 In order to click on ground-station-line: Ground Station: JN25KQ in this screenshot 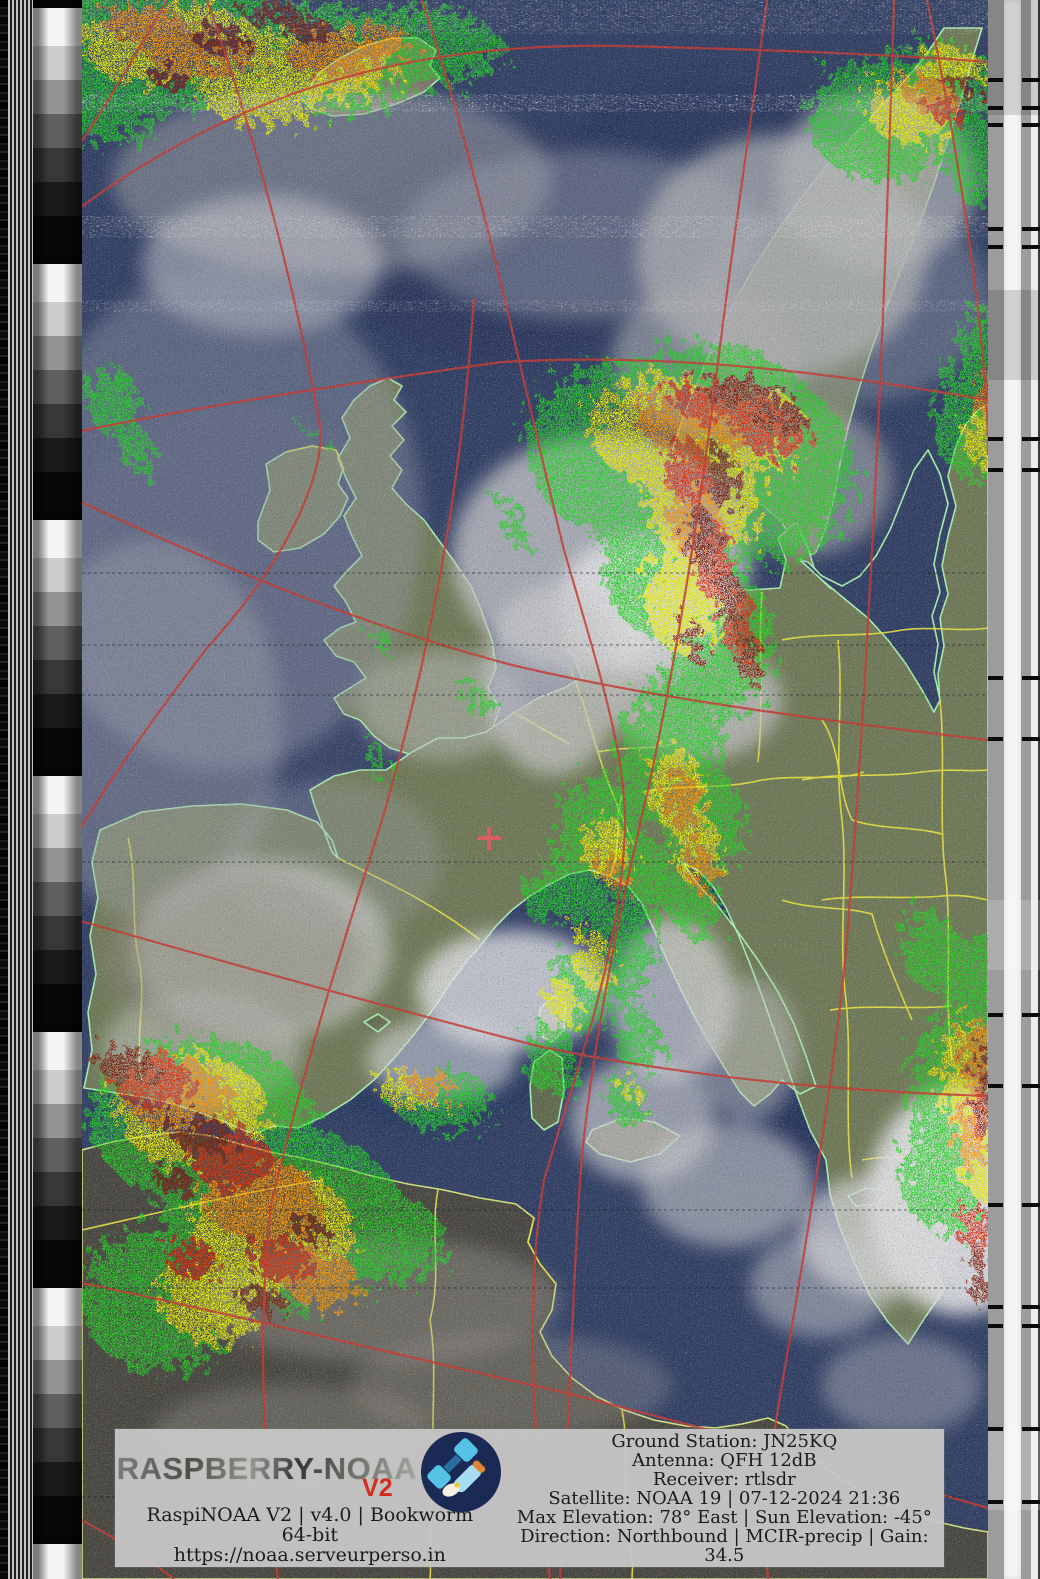, I will do `click(724, 1441)`.